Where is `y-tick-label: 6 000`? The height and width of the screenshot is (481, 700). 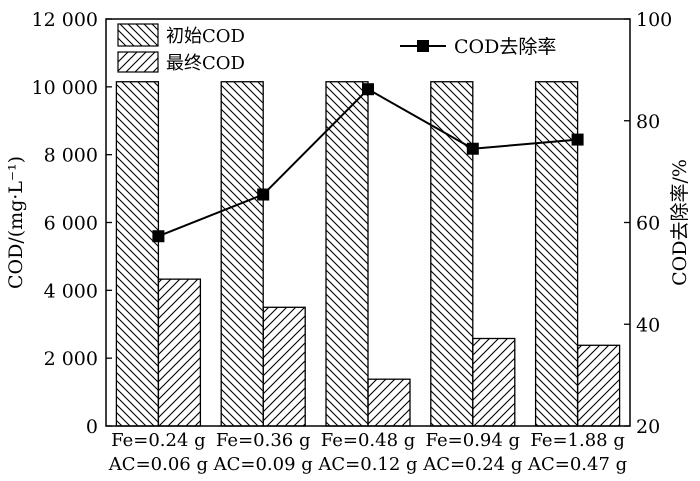
y-tick-label: 6 000 is located at coordinates (71, 224).